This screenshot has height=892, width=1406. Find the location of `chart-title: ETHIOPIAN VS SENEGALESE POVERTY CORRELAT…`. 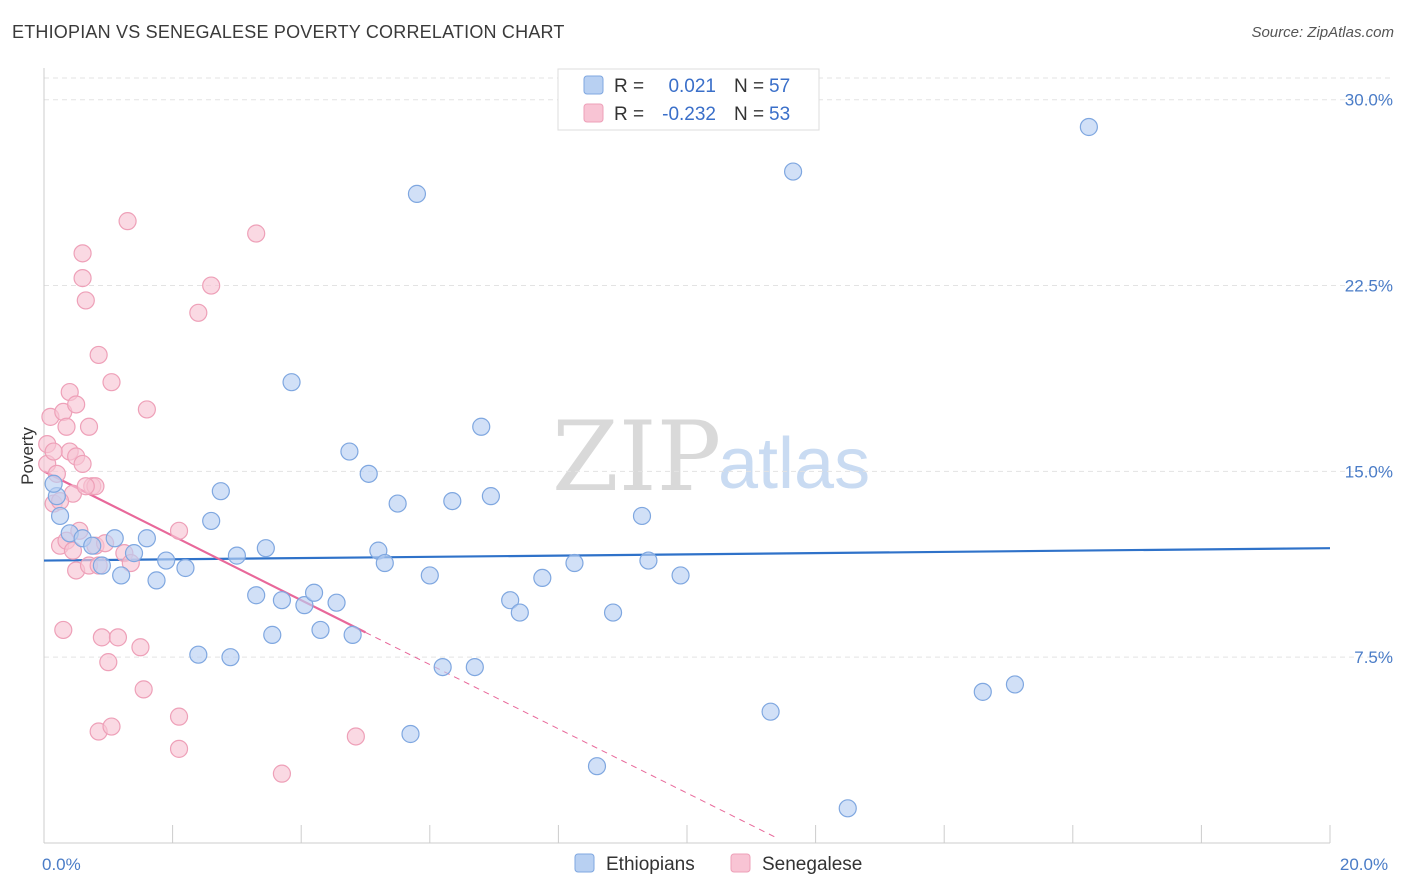

chart-title: ETHIOPIAN VS SENEGALESE POVERTY CORRELAT… is located at coordinates (288, 32).